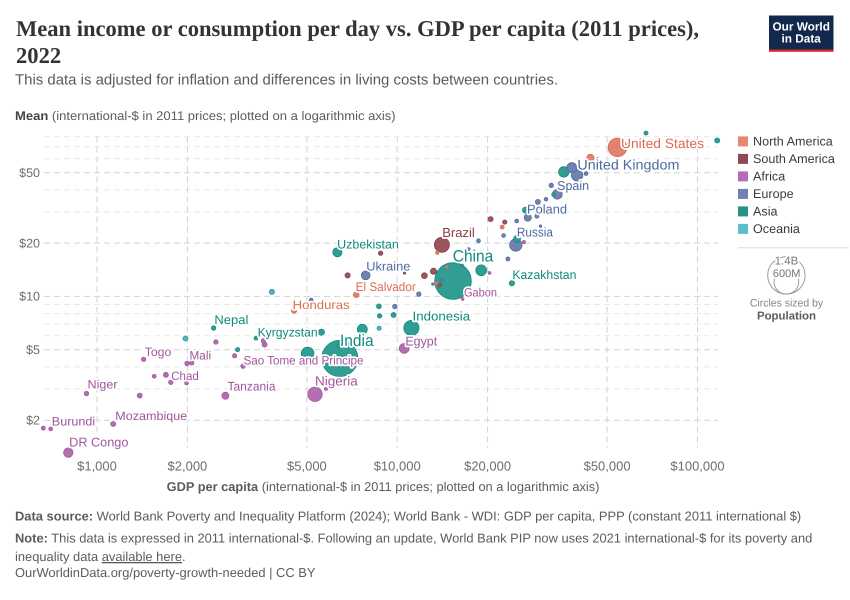 The width and height of the screenshot is (850, 600). Describe the element at coordinates (776, 229) in the screenshot. I see `svg-text: Oceania` at that location.